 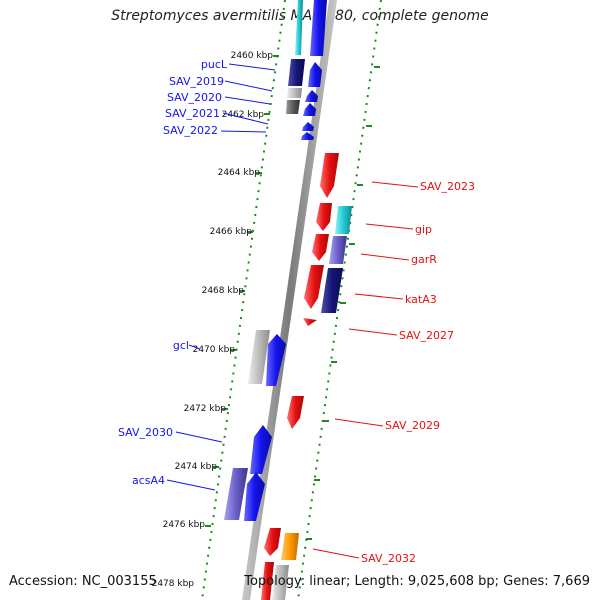 I want to click on right-track-line, so click(x=339, y=300).